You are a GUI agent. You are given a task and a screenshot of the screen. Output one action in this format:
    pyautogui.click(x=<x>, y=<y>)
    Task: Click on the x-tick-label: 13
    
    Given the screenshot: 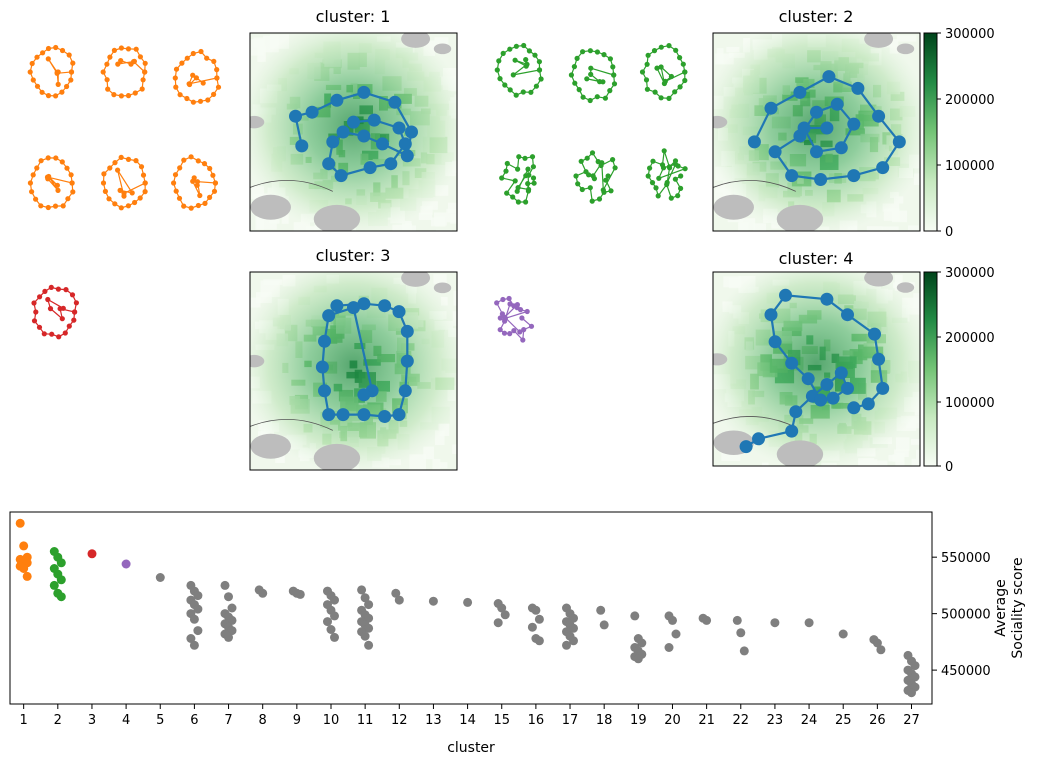 What is the action you would take?
    pyautogui.click(x=433, y=720)
    